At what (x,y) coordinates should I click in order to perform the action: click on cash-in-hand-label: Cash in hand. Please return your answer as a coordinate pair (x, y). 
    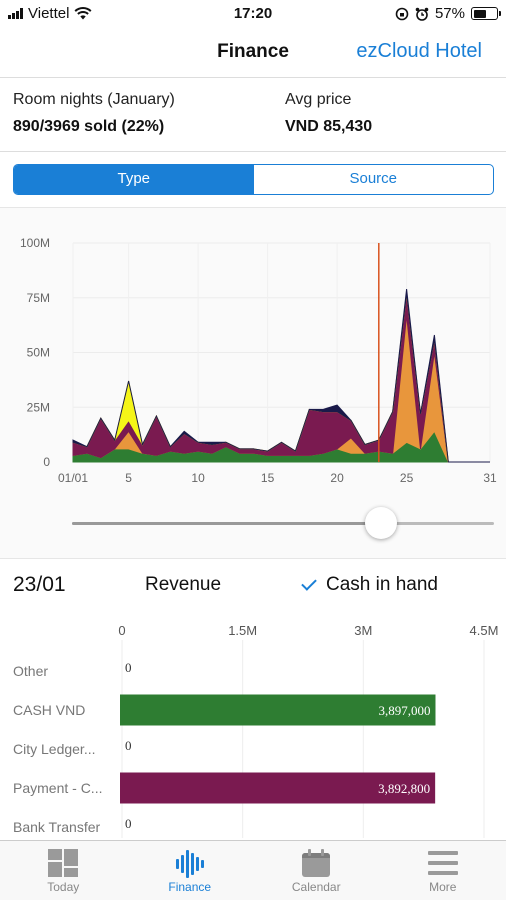
    Looking at the image, I should click on (382, 584).